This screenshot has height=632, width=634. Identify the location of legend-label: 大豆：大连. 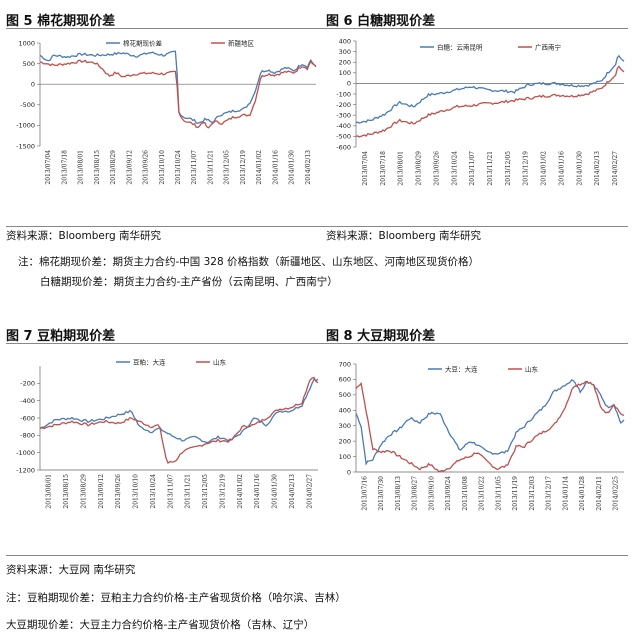
(461, 368).